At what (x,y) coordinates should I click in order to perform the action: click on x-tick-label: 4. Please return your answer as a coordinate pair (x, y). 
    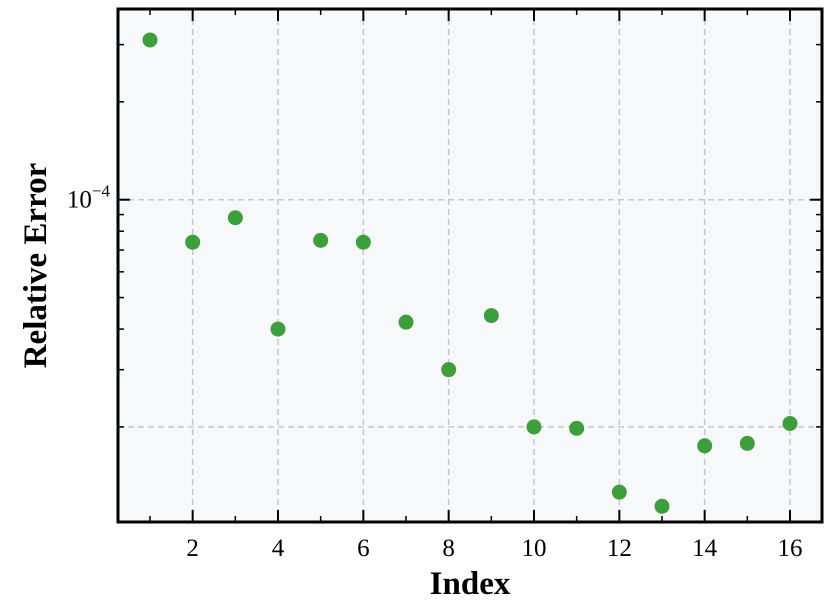
    Looking at the image, I should click on (278, 548).